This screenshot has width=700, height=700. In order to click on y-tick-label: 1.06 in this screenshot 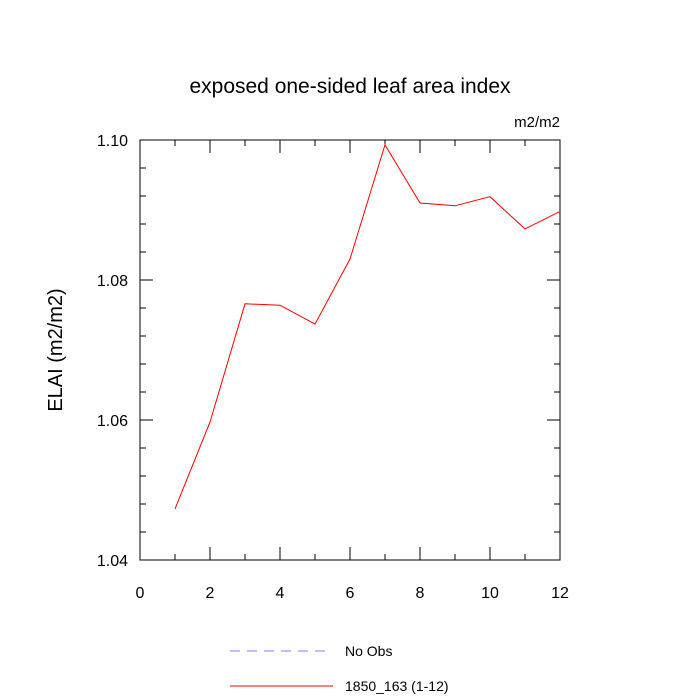, I will do `click(112, 421)`.